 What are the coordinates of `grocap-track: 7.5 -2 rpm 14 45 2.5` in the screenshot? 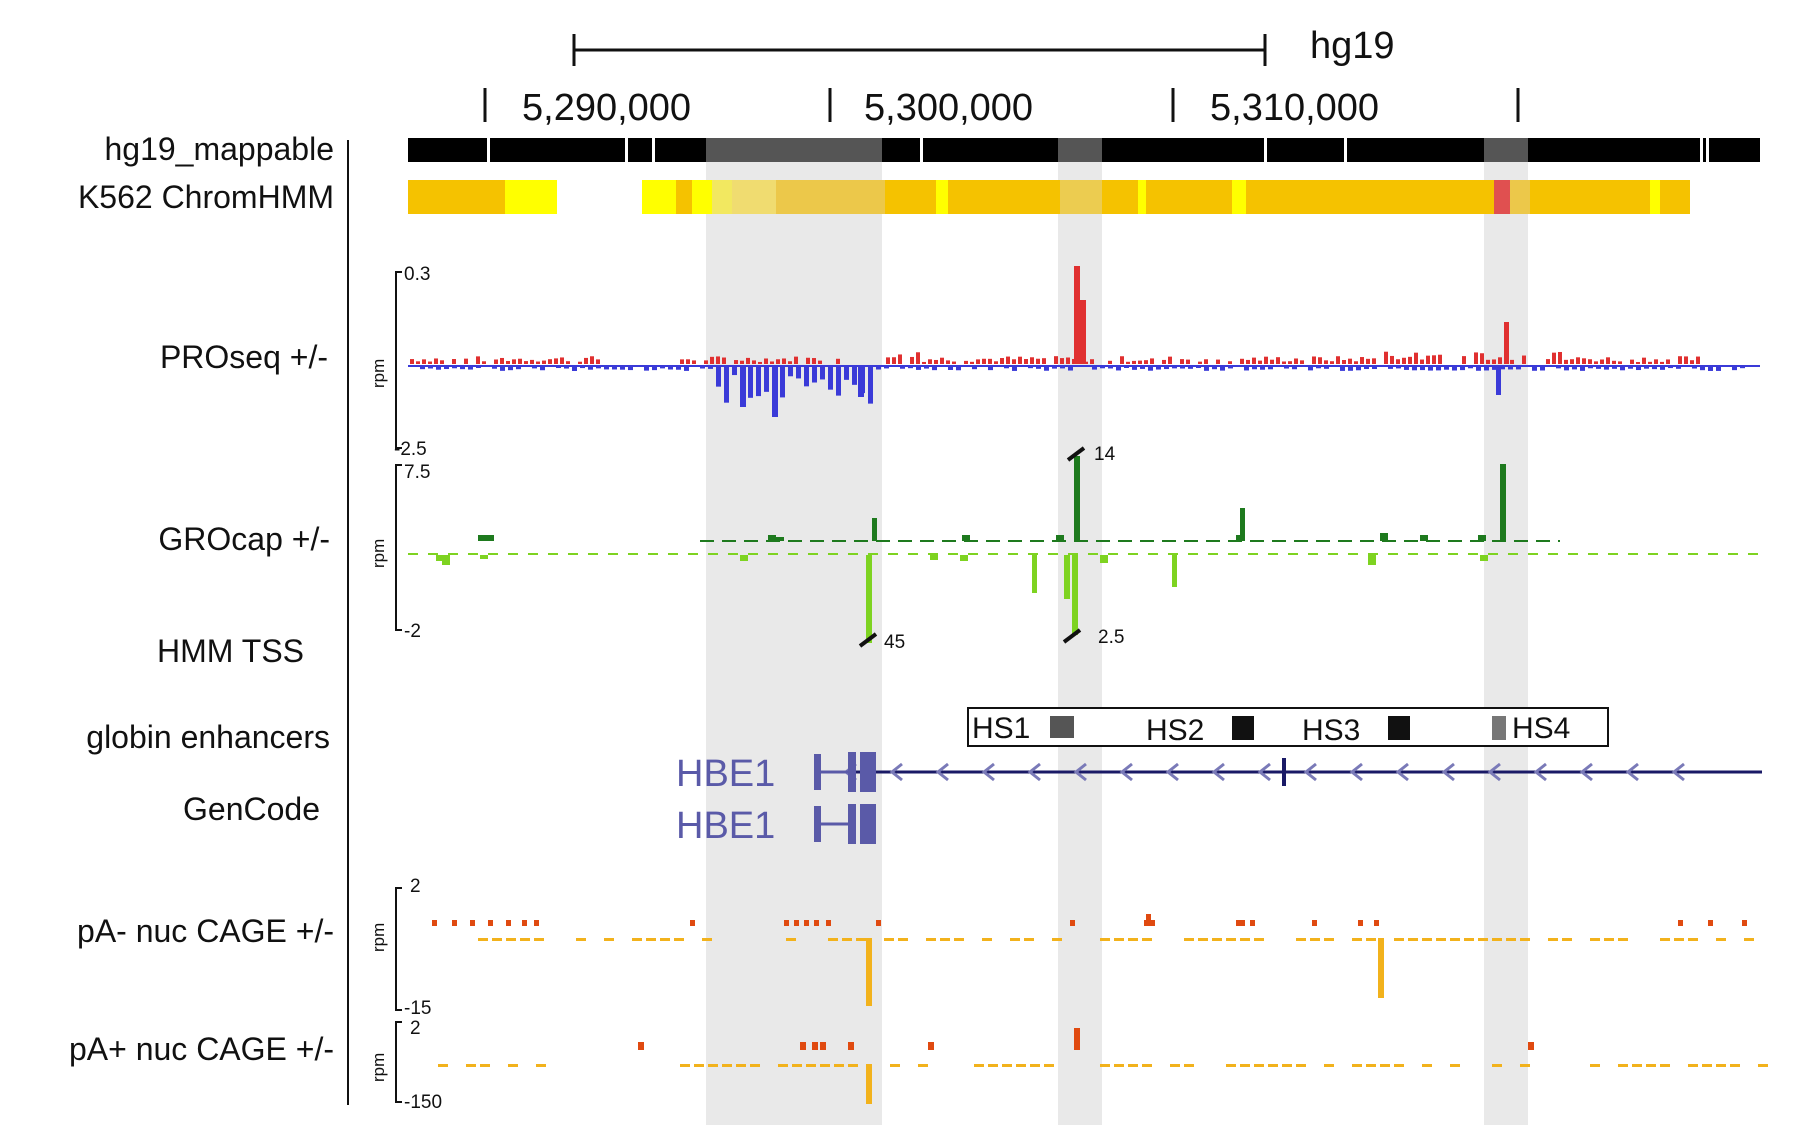 It's located at (1064, 548).